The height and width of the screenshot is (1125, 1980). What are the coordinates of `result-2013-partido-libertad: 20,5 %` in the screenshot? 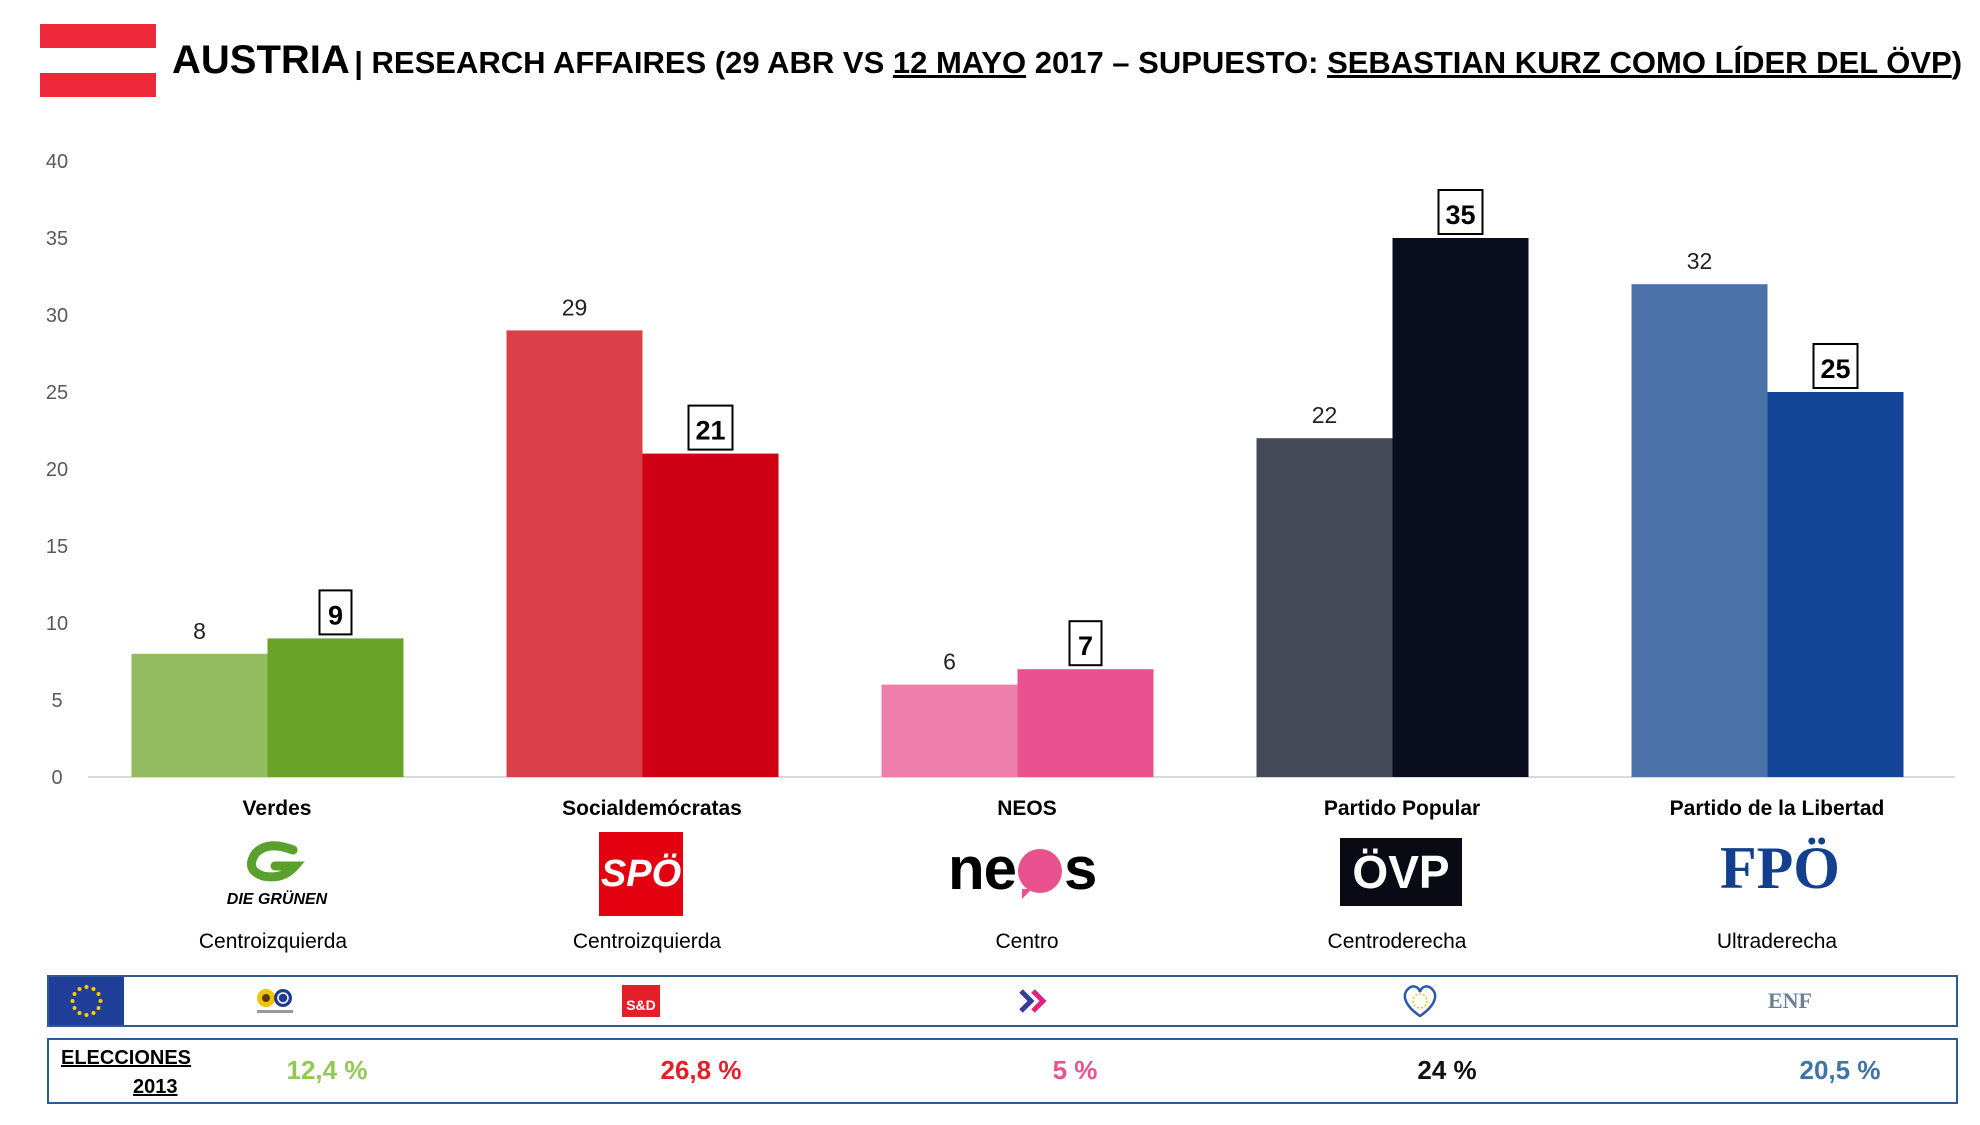 It's located at (1840, 1070).